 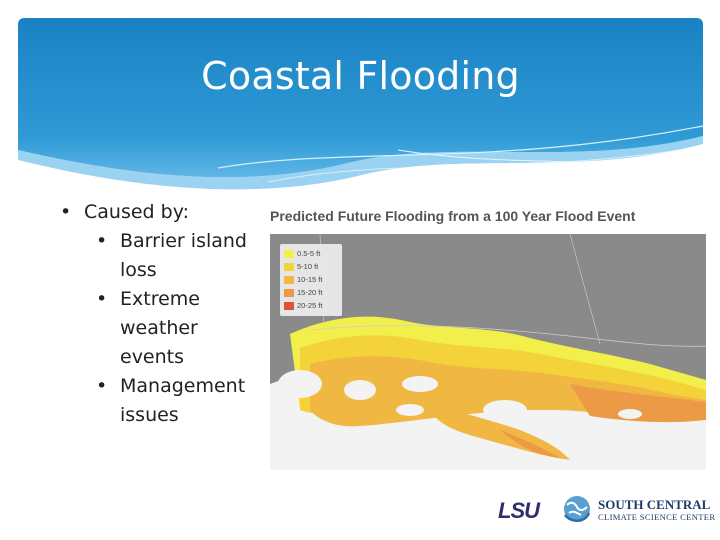 I want to click on bullet-continuation: weather events, so click(x=159, y=342).